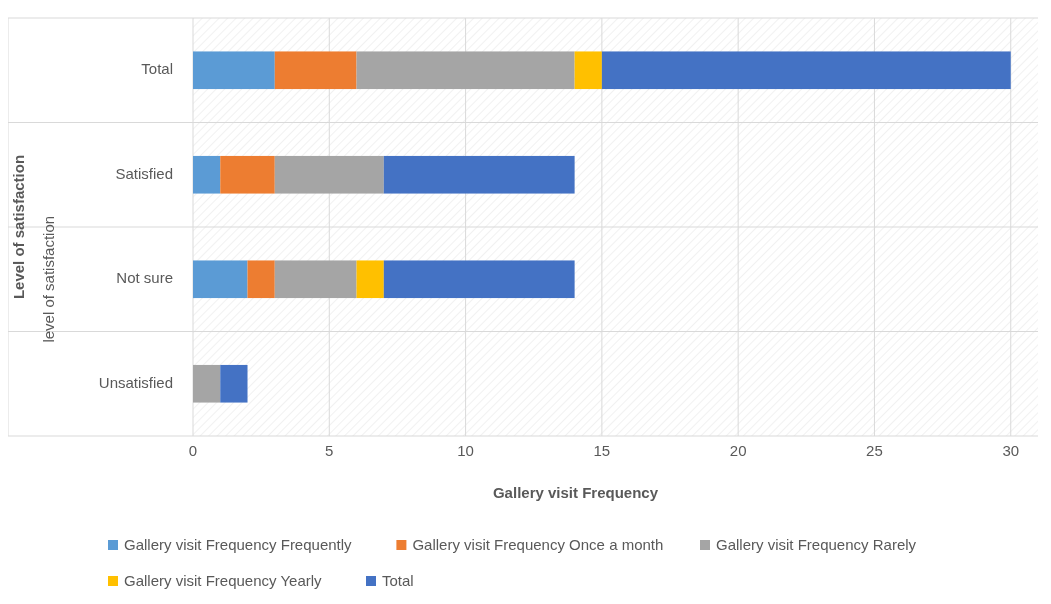 This screenshot has height=604, width=1051. What do you see at coordinates (465, 450) in the screenshot?
I see `x-tick-label: 10` at bounding box center [465, 450].